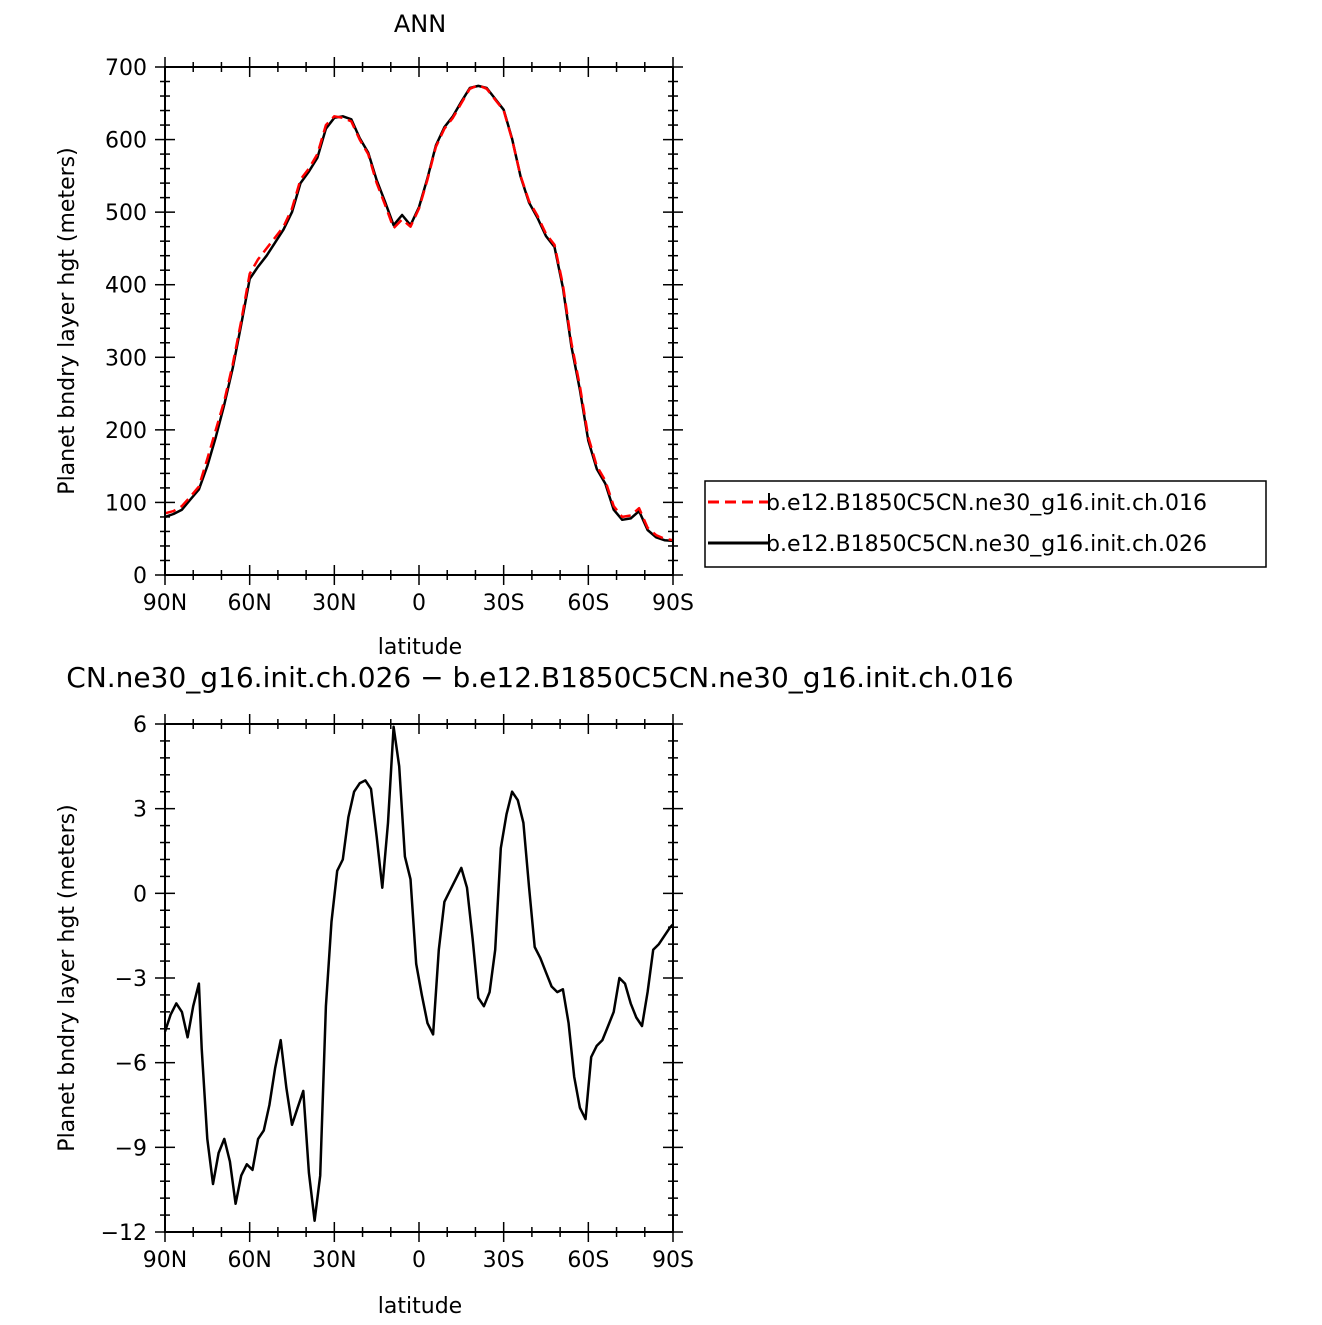 The height and width of the screenshot is (1325, 1322). What do you see at coordinates (126, 503) in the screenshot?
I see `top-y-tick-label: 100` at bounding box center [126, 503].